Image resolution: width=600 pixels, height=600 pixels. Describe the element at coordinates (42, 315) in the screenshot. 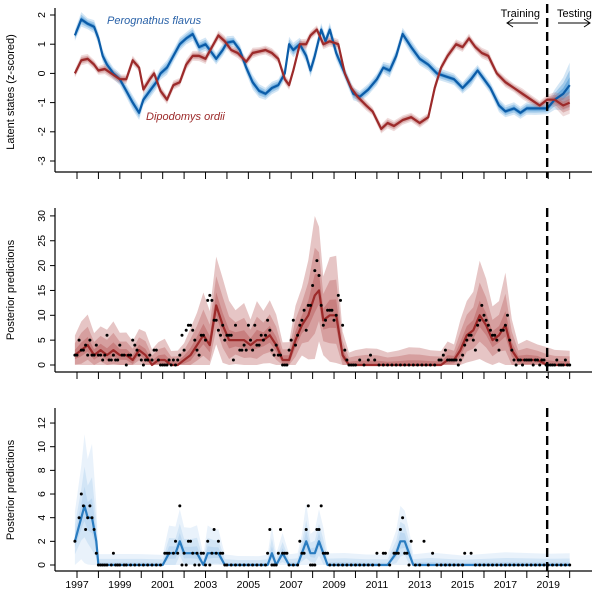

I see `y-tick-label: 10` at that location.